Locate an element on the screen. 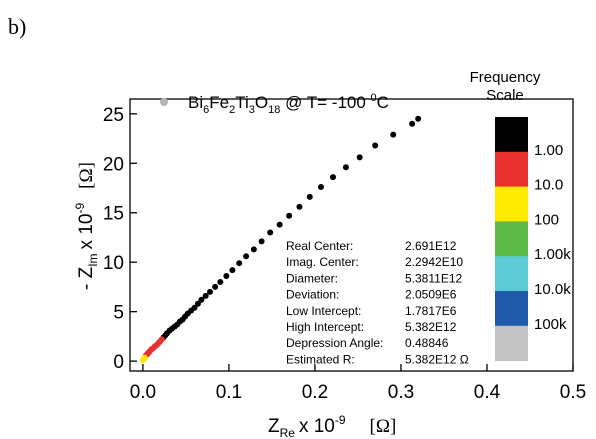  y-tick-label: 25 is located at coordinates (113, 115).